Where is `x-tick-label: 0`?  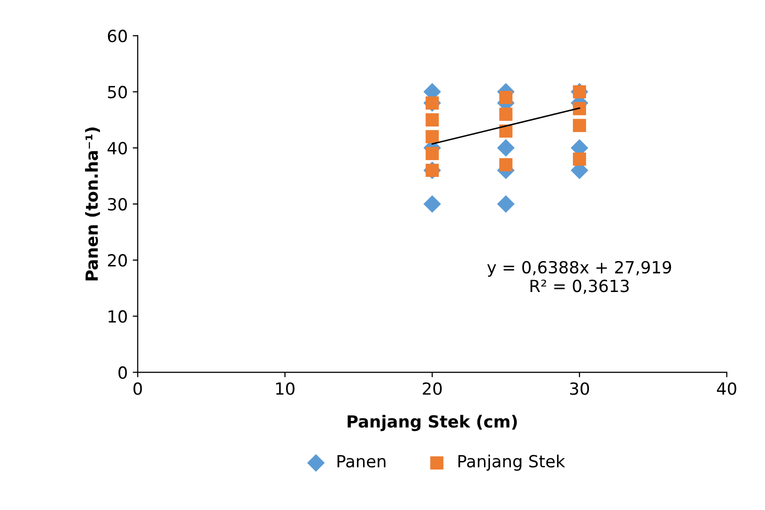
x-tick-label: 0 is located at coordinates (137, 388).